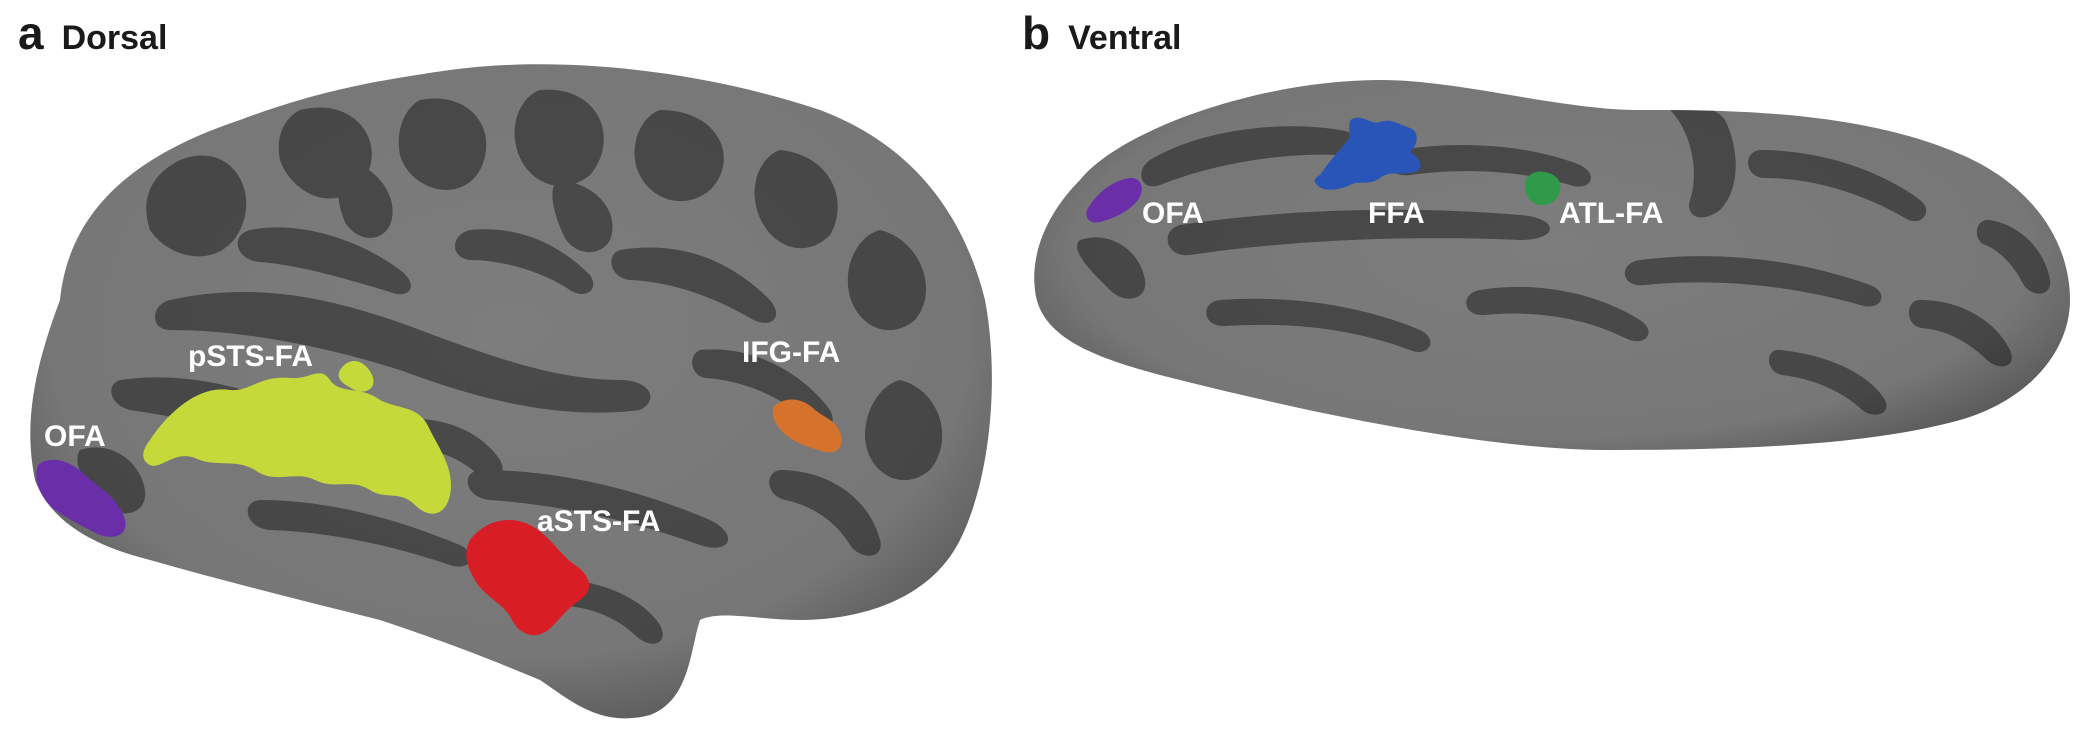 Image resolution: width=2084 pixels, height=731 pixels. I want to click on ventral-ofa-region, so click(1114, 200).